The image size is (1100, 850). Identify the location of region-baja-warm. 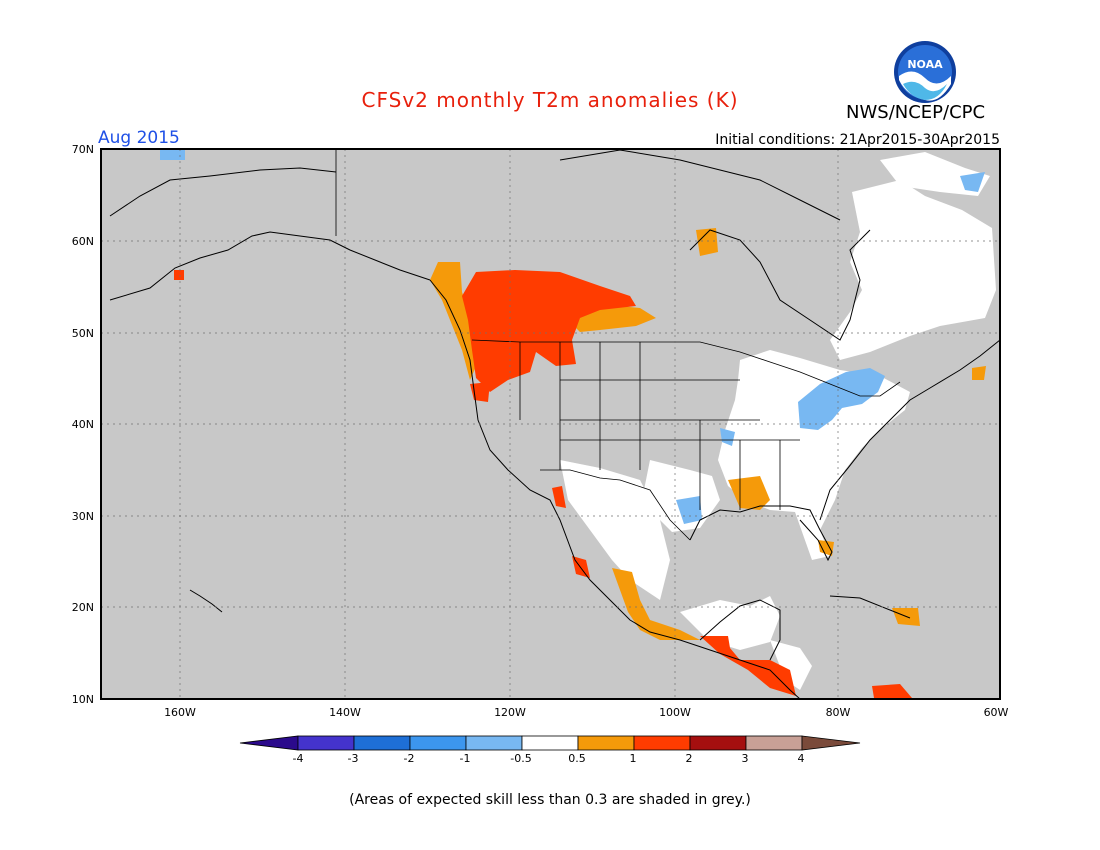
(559, 497).